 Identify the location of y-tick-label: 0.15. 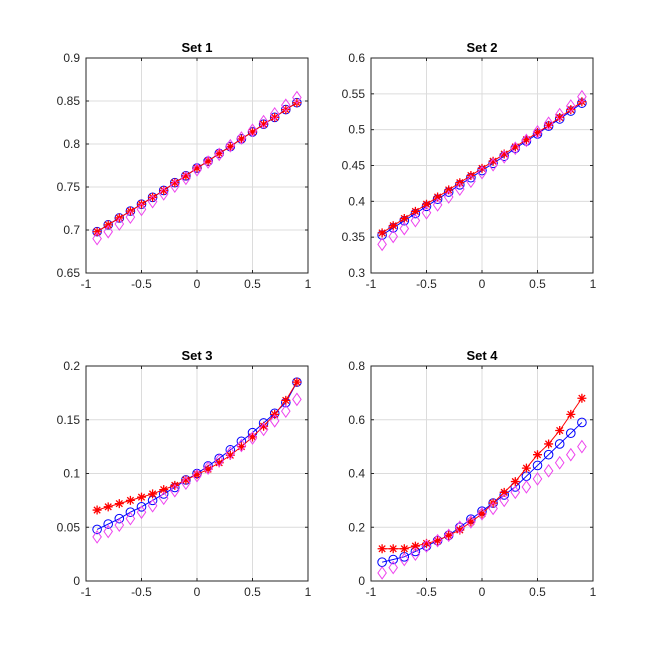
(69, 420).